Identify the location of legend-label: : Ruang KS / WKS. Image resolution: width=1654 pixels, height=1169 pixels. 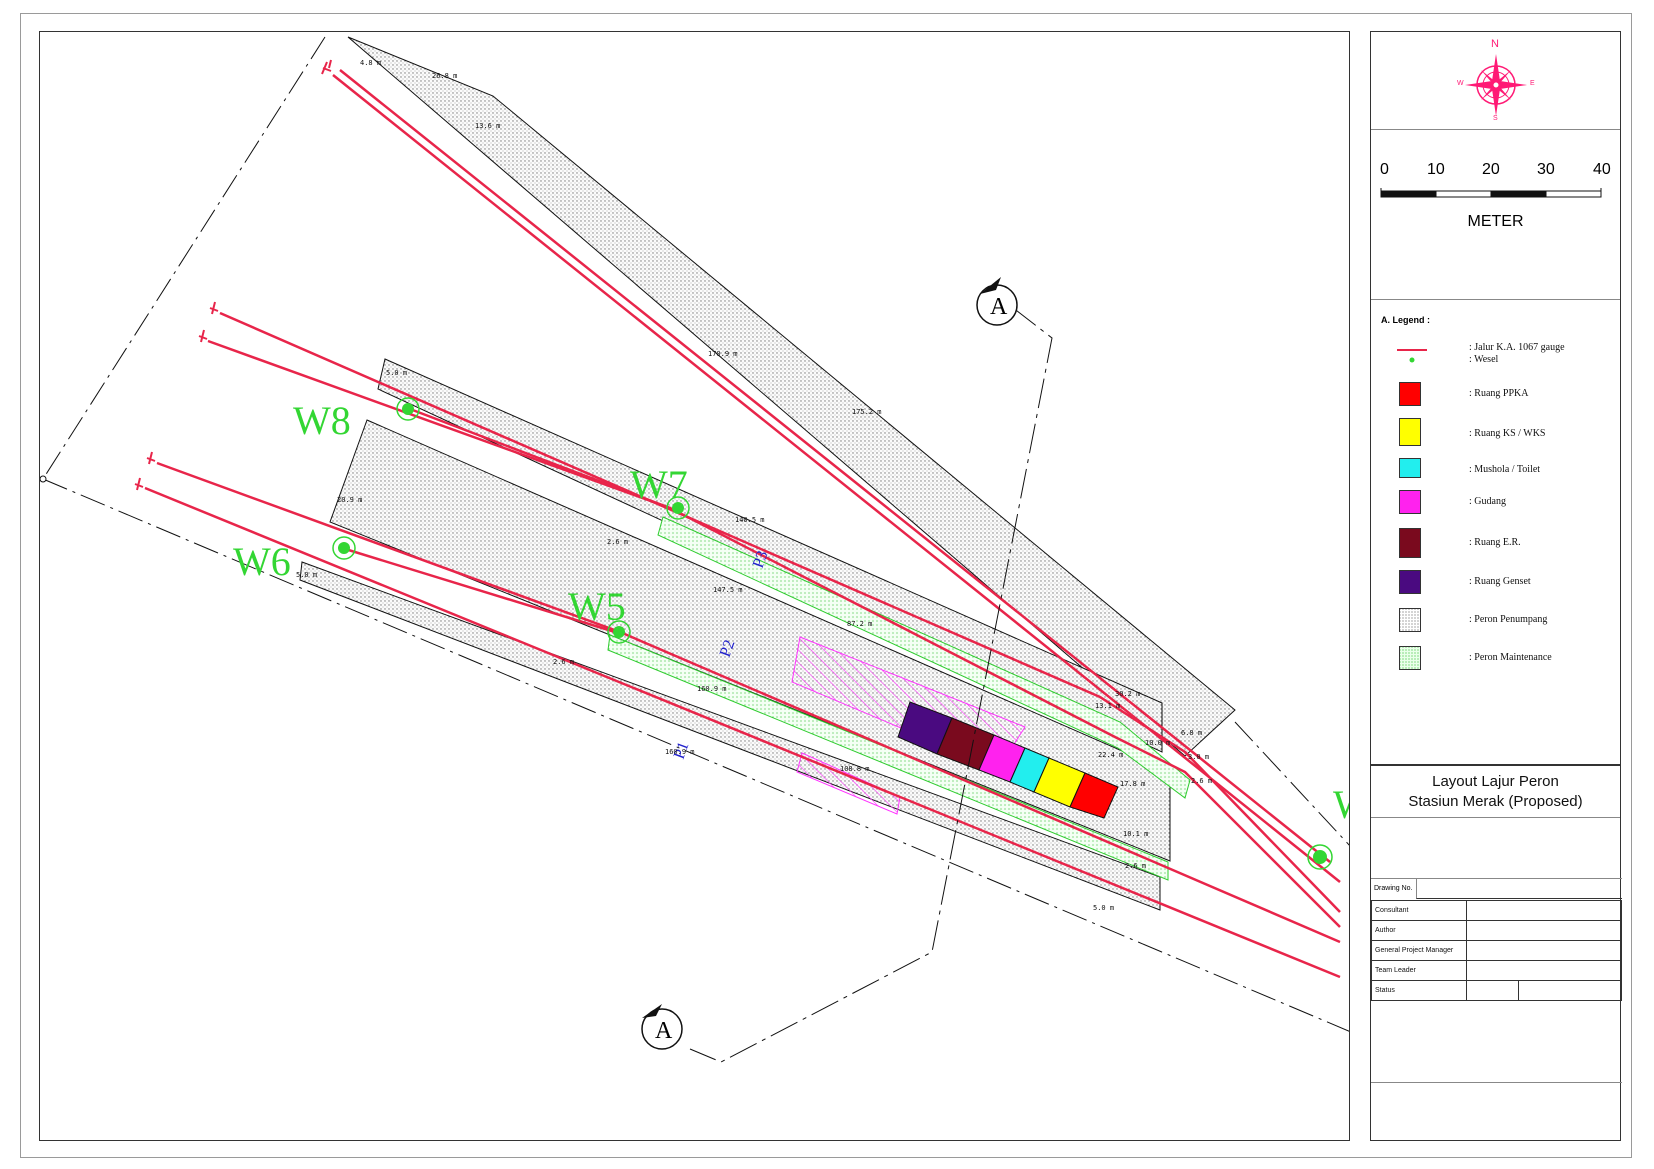
(1507, 433).